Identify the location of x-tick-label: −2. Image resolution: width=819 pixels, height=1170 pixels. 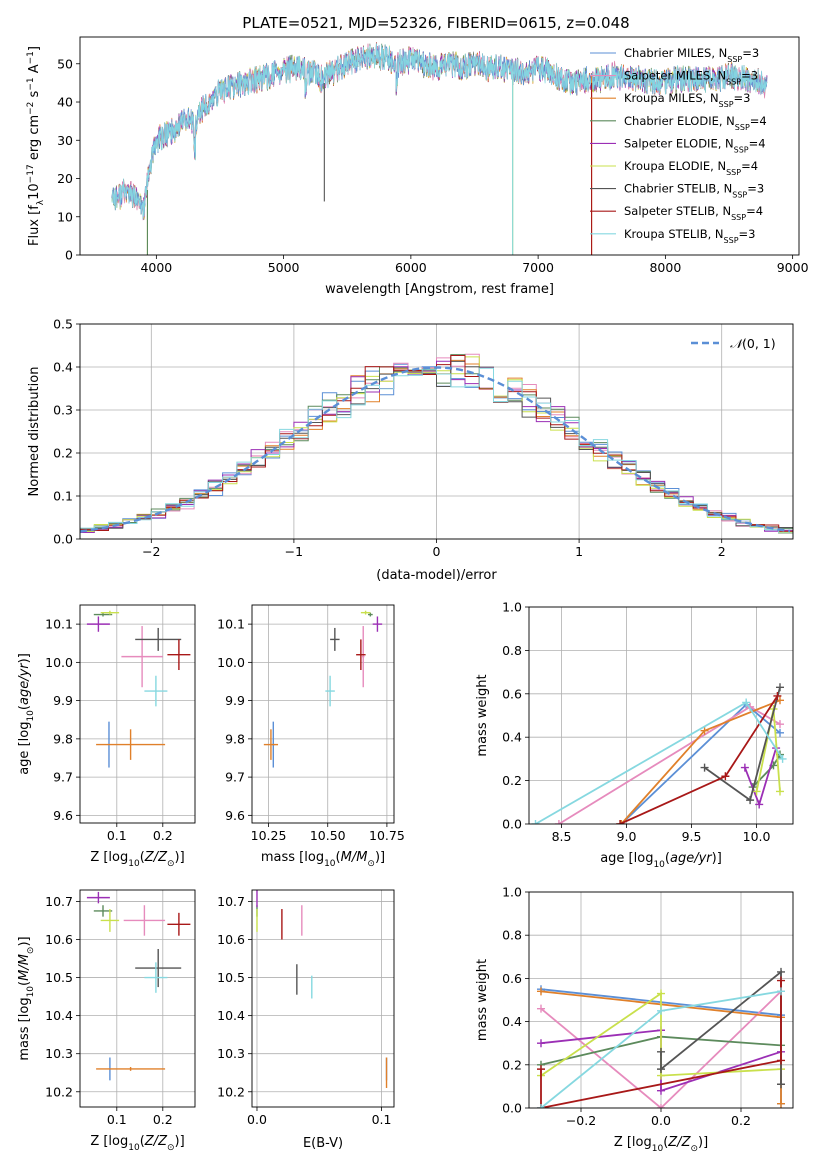
(151, 551).